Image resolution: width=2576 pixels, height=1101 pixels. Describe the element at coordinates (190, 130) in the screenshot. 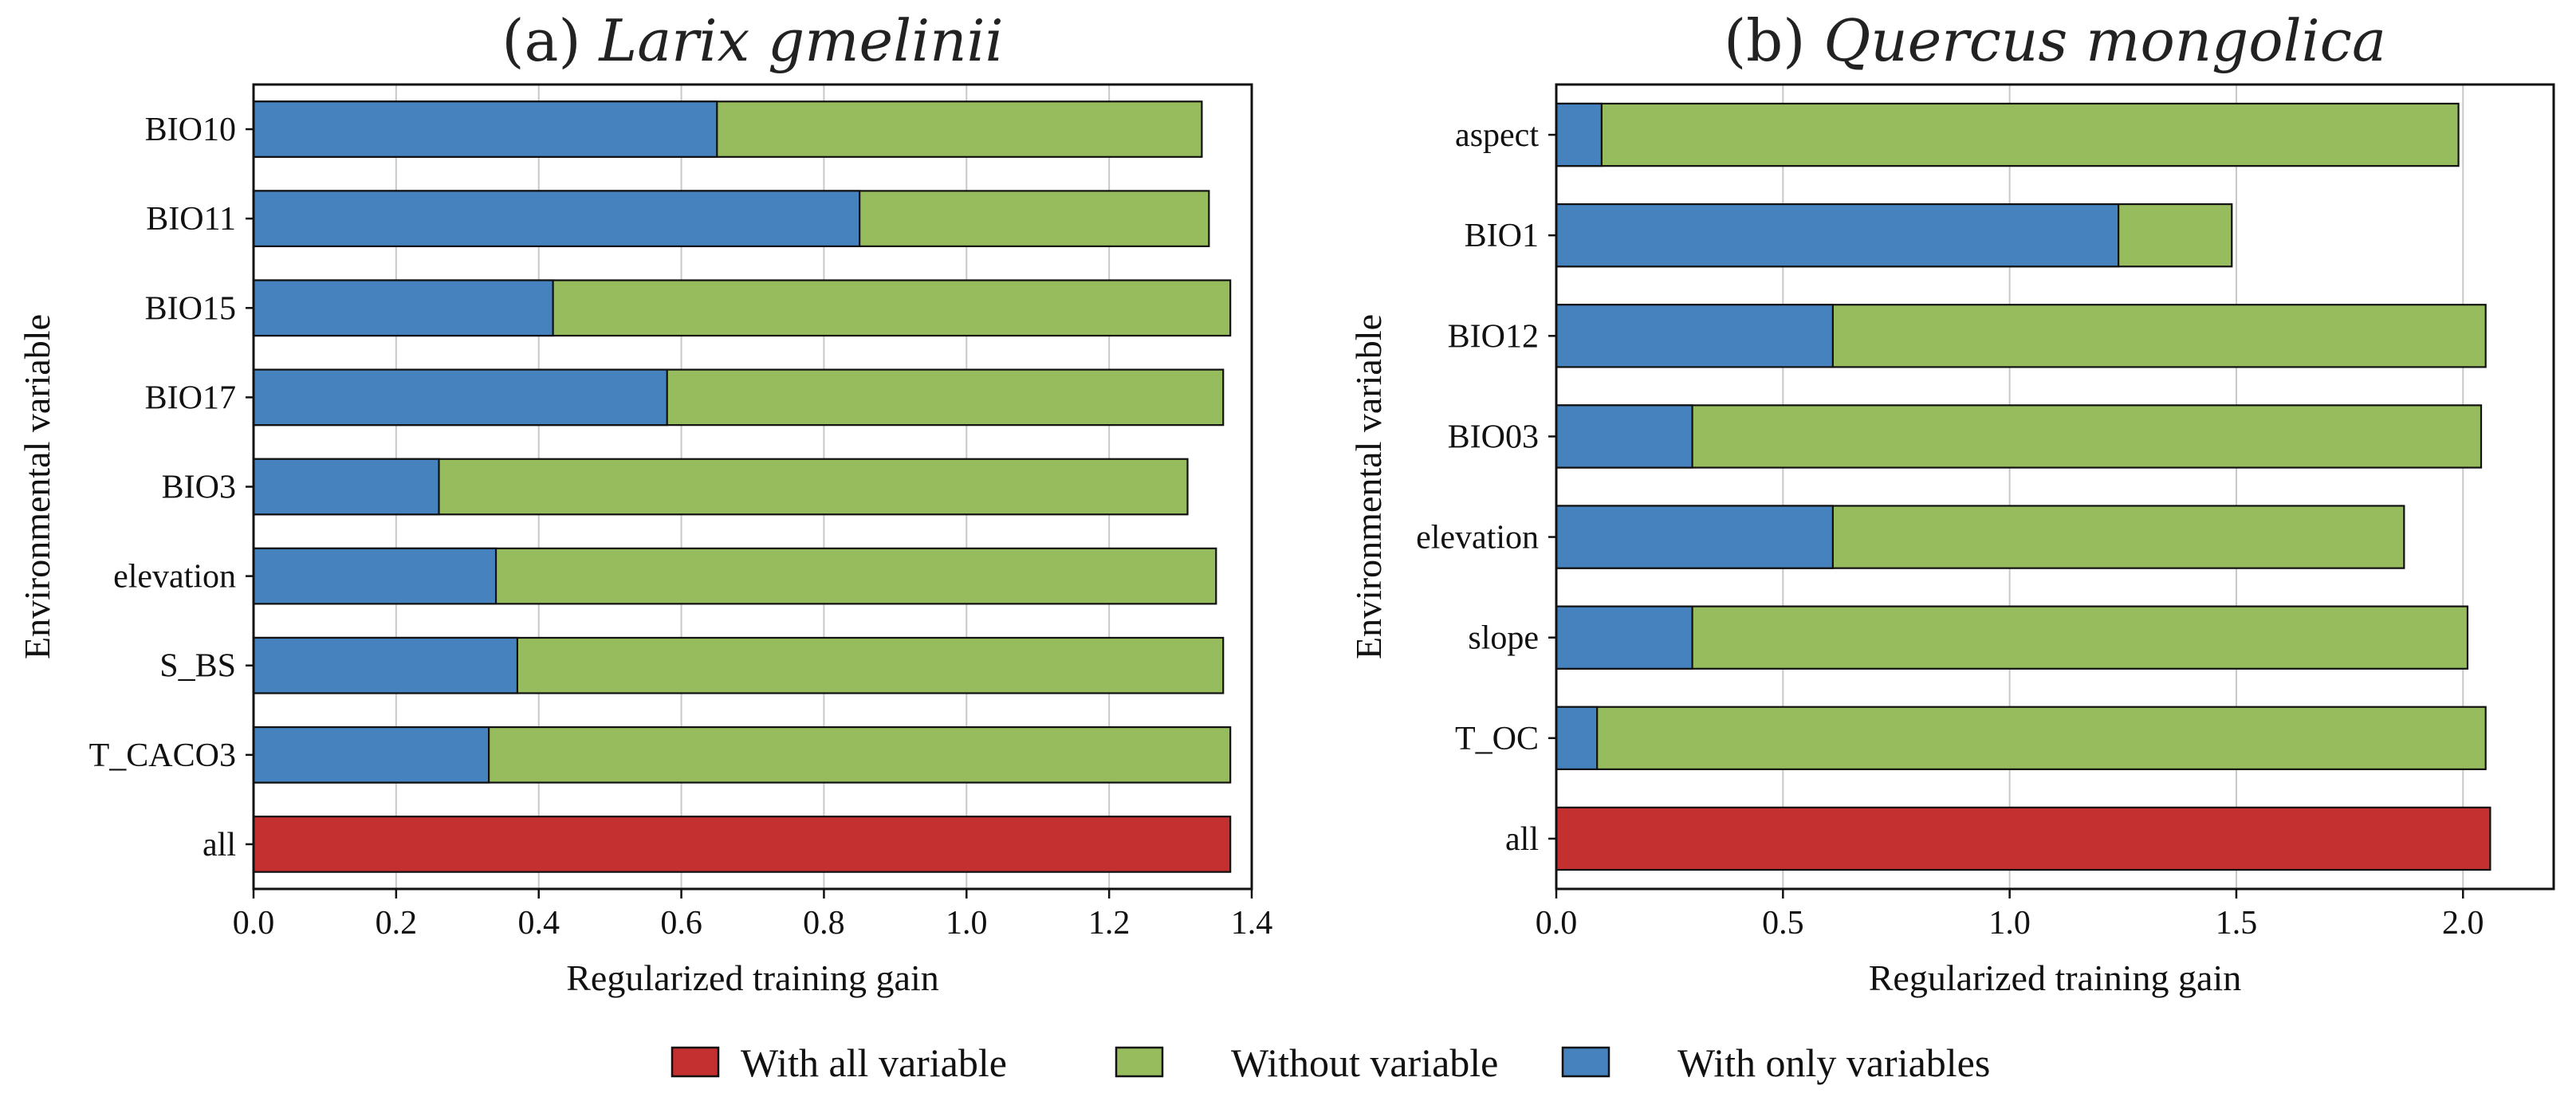

I see `panel-a-ytick-label-bio10: BIO10` at that location.